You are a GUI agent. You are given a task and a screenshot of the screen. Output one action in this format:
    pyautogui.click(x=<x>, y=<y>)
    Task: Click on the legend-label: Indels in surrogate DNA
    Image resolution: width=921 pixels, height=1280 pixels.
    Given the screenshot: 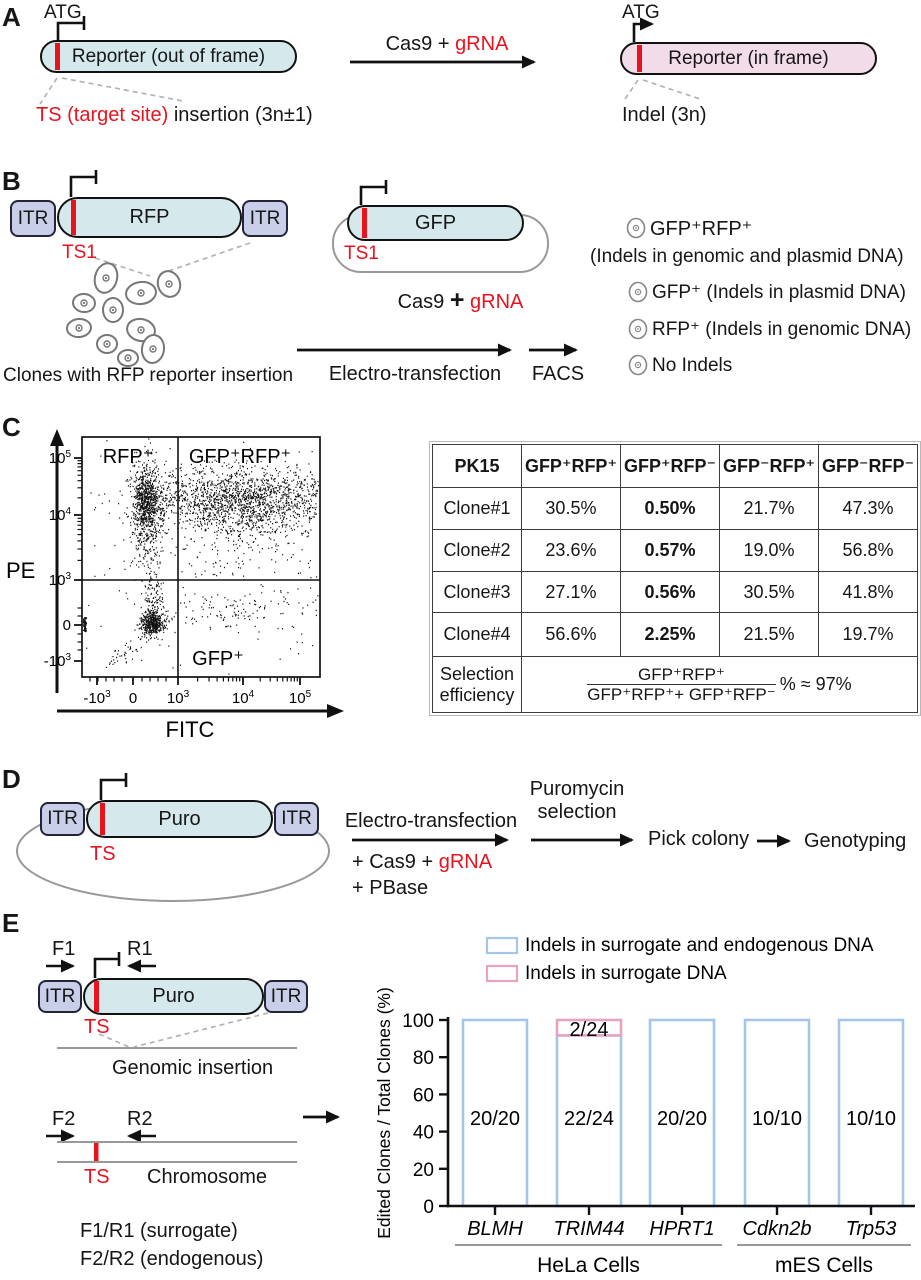 What is the action you would take?
    pyautogui.click(x=626, y=973)
    